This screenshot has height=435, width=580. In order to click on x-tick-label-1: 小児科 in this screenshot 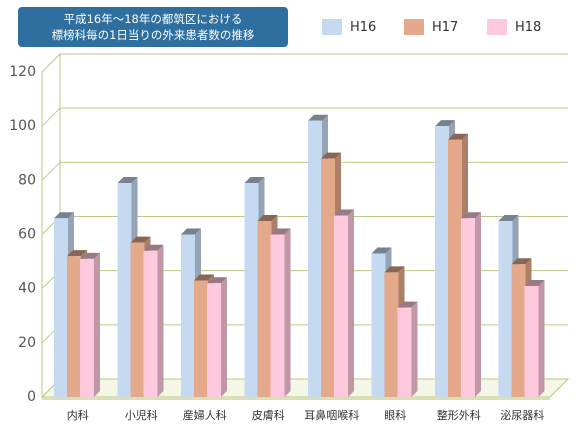, I will do `click(141, 415)`.